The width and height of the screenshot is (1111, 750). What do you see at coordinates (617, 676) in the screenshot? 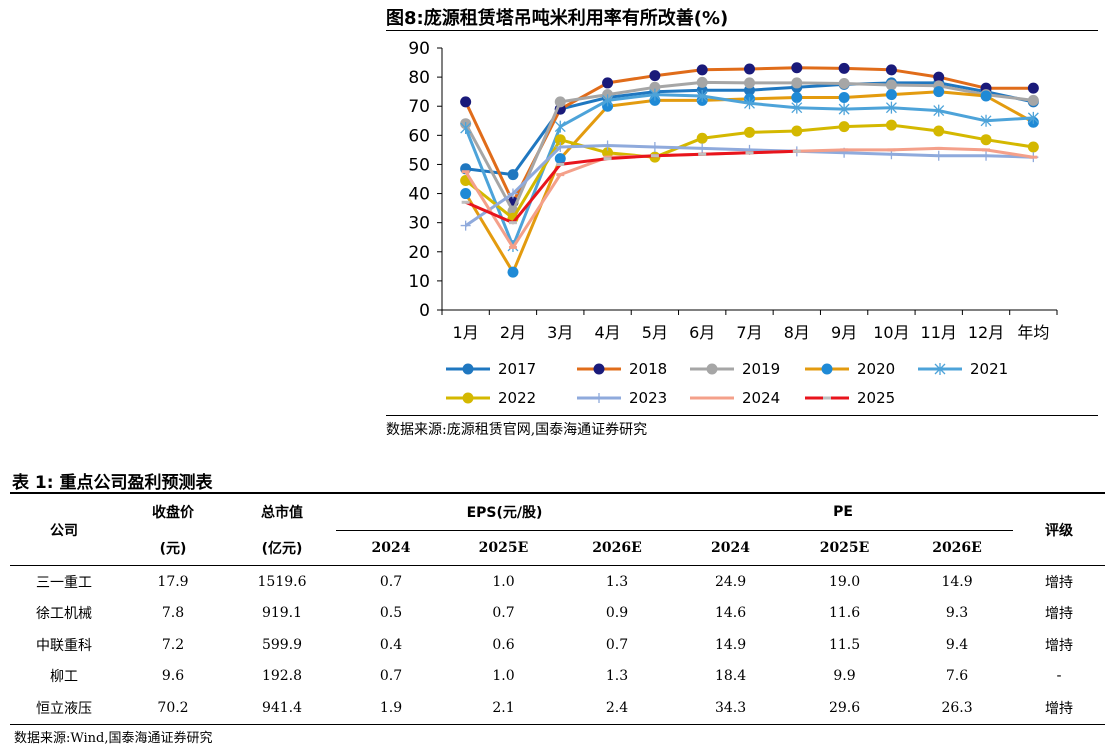
I see `eps-cell: 1.3` at bounding box center [617, 676].